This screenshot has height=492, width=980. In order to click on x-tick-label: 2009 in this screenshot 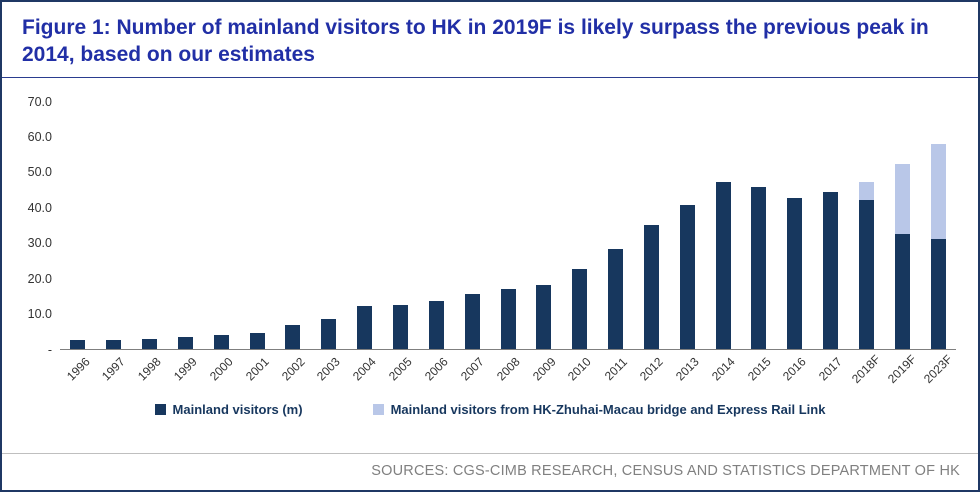, I will do `click(544, 368)`.